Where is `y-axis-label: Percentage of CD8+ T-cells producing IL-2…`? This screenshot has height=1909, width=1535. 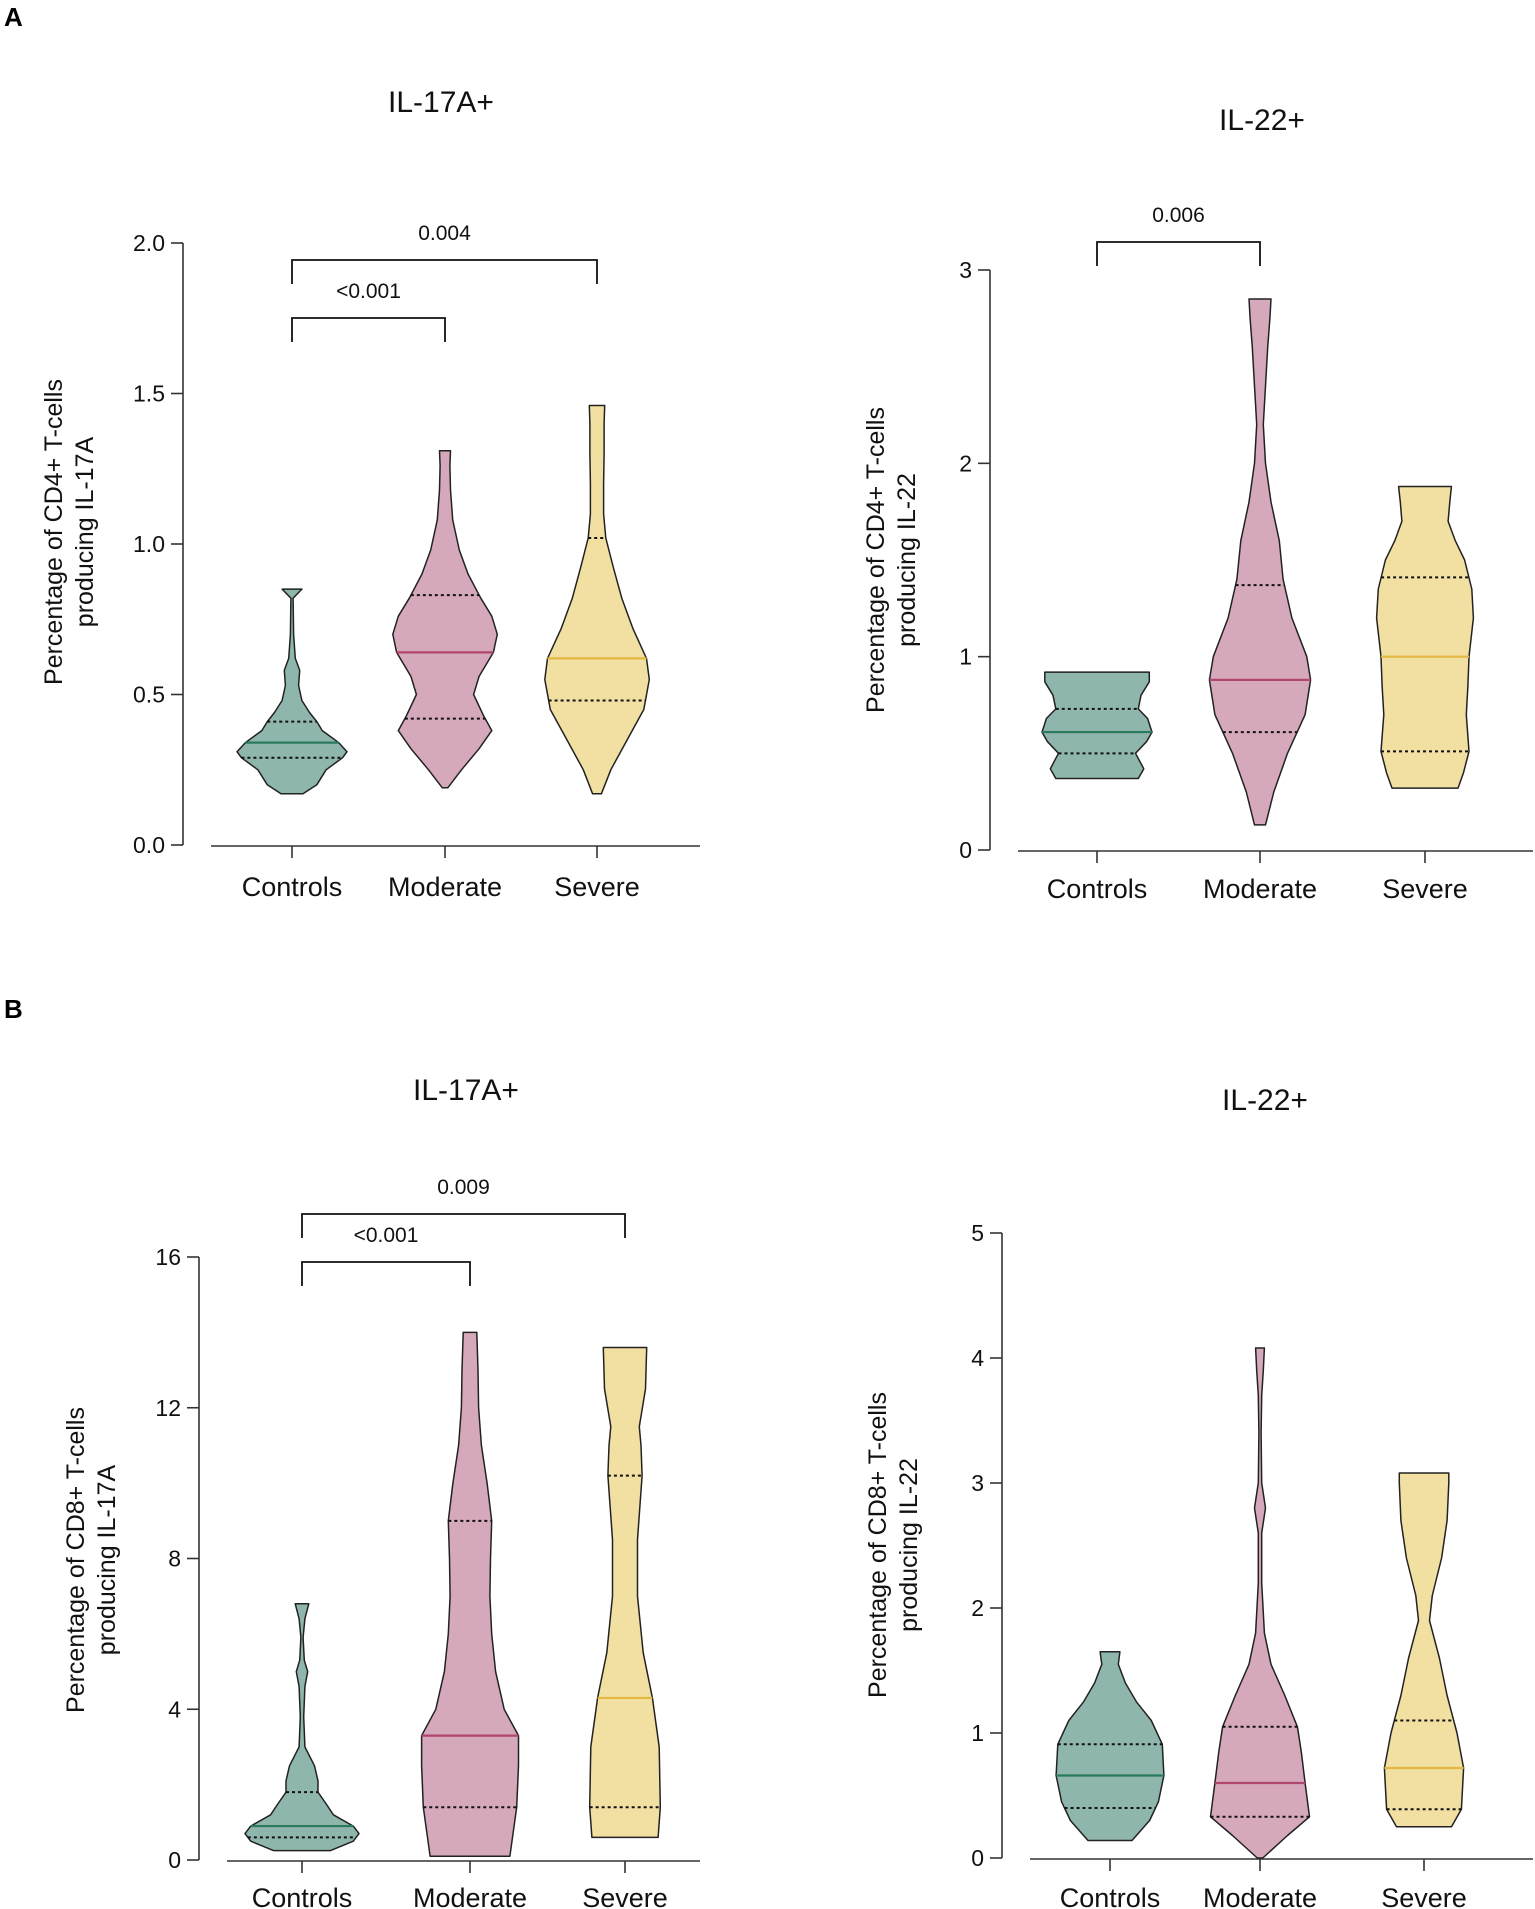
y-axis-label: Percentage of CD8+ T-cells producing IL-2… is located at coordinates (893, 1545).